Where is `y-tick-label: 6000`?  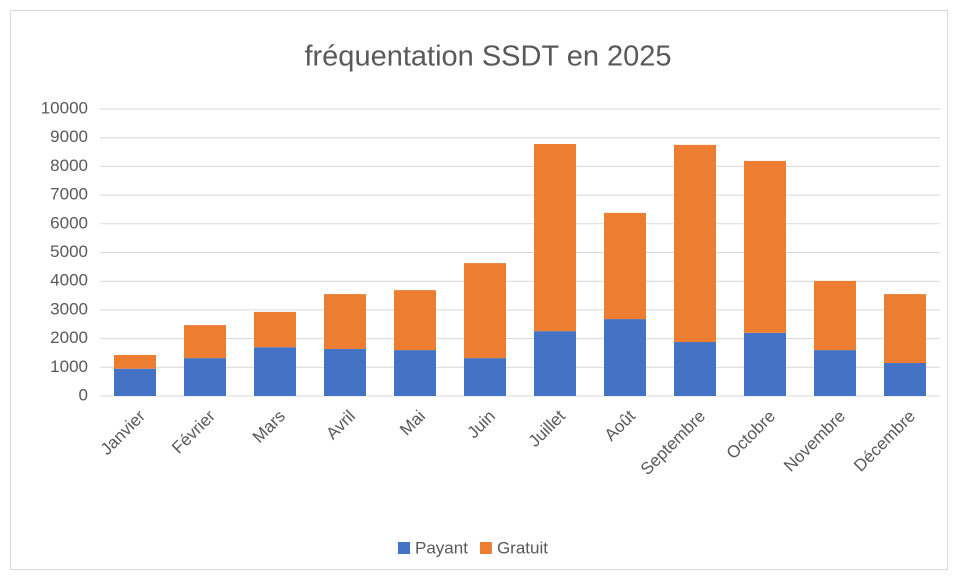 y-tick-label: 6000 is located at coordinates (69, 222).